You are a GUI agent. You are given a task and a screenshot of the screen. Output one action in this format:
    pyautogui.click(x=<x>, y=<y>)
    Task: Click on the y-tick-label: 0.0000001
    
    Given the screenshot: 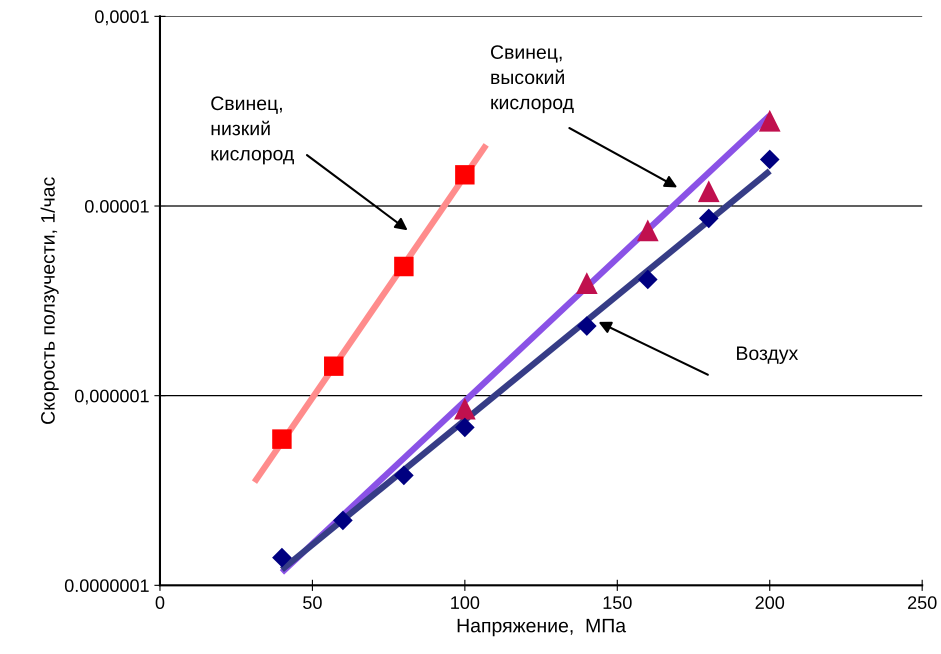 What is the action you would take?
    pyautogui.click(x=106, y=585)
    